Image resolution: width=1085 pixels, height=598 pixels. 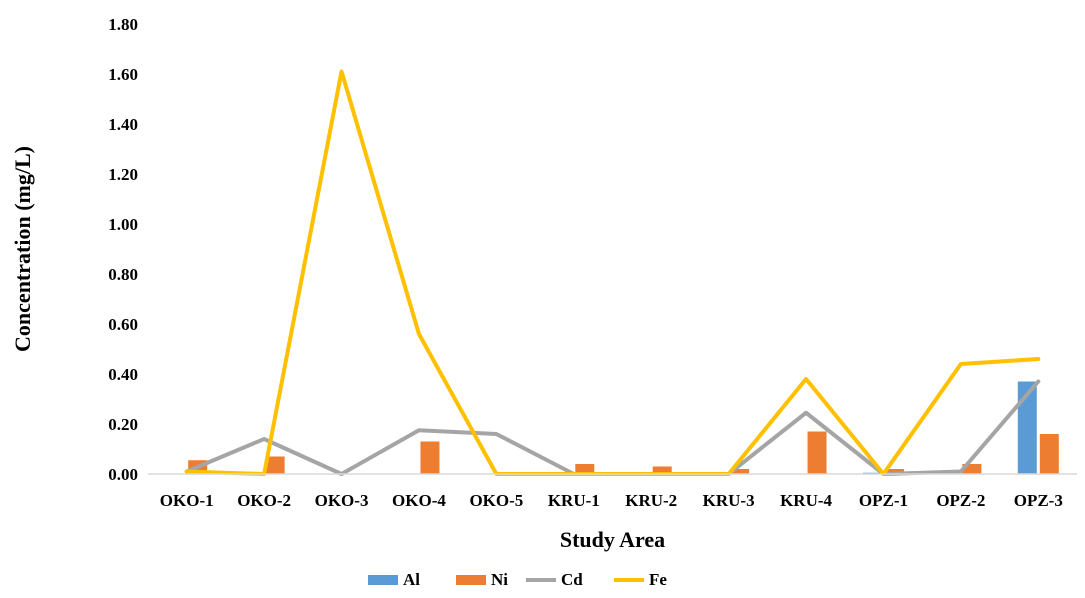 I want to click on x-tick-label: KRU-2, so click(x=651, y=500).